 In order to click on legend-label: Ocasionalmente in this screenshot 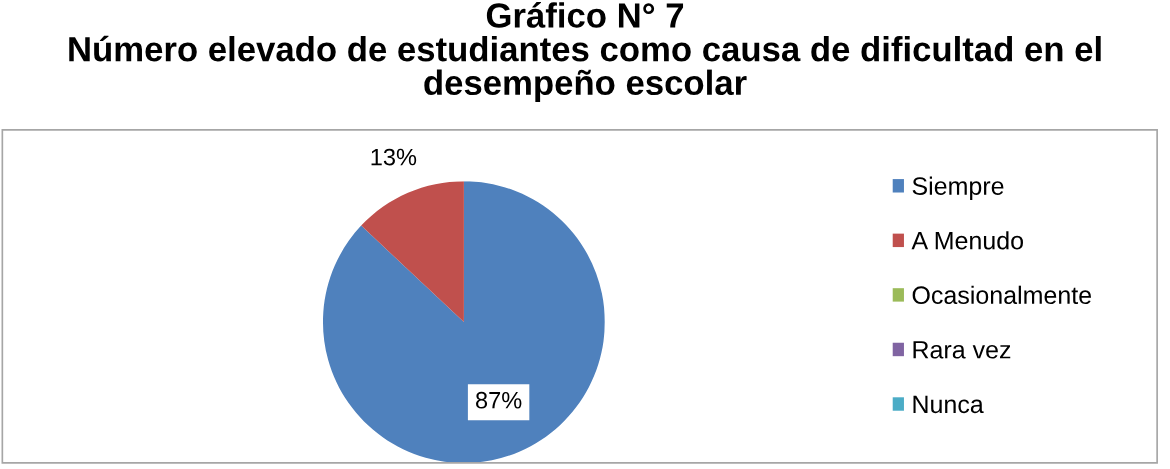, I will do `click(1001, 295)`.